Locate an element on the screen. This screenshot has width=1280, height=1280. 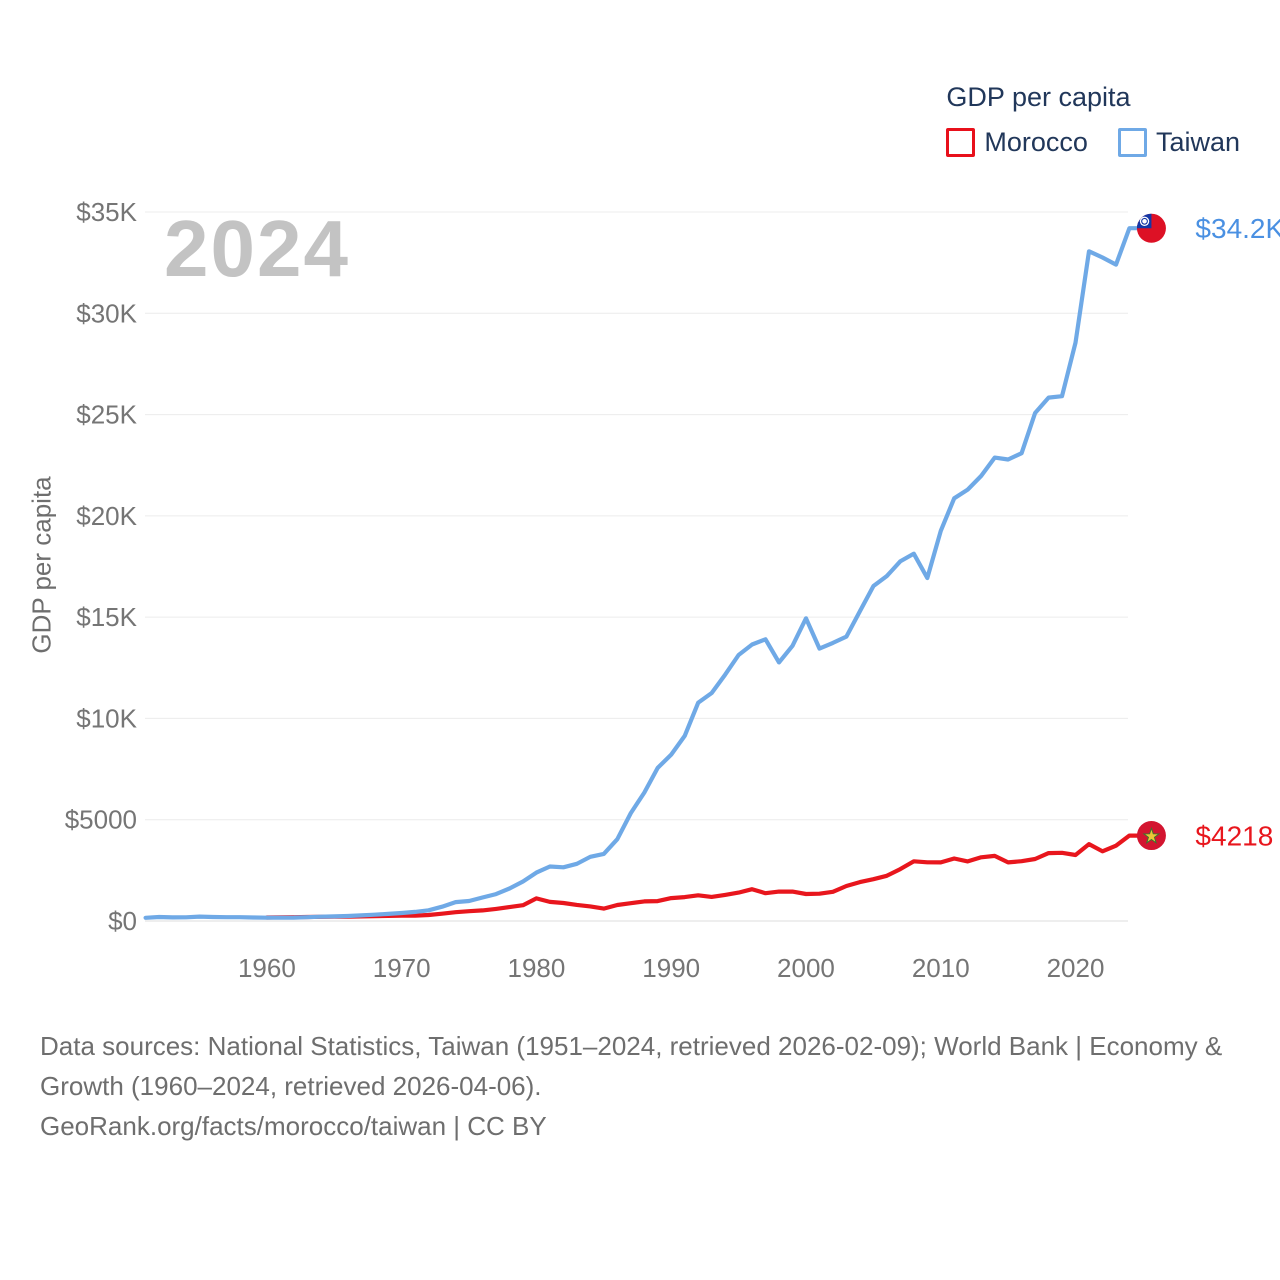
svg-text: 1970 is located at coordinates (402, 968).